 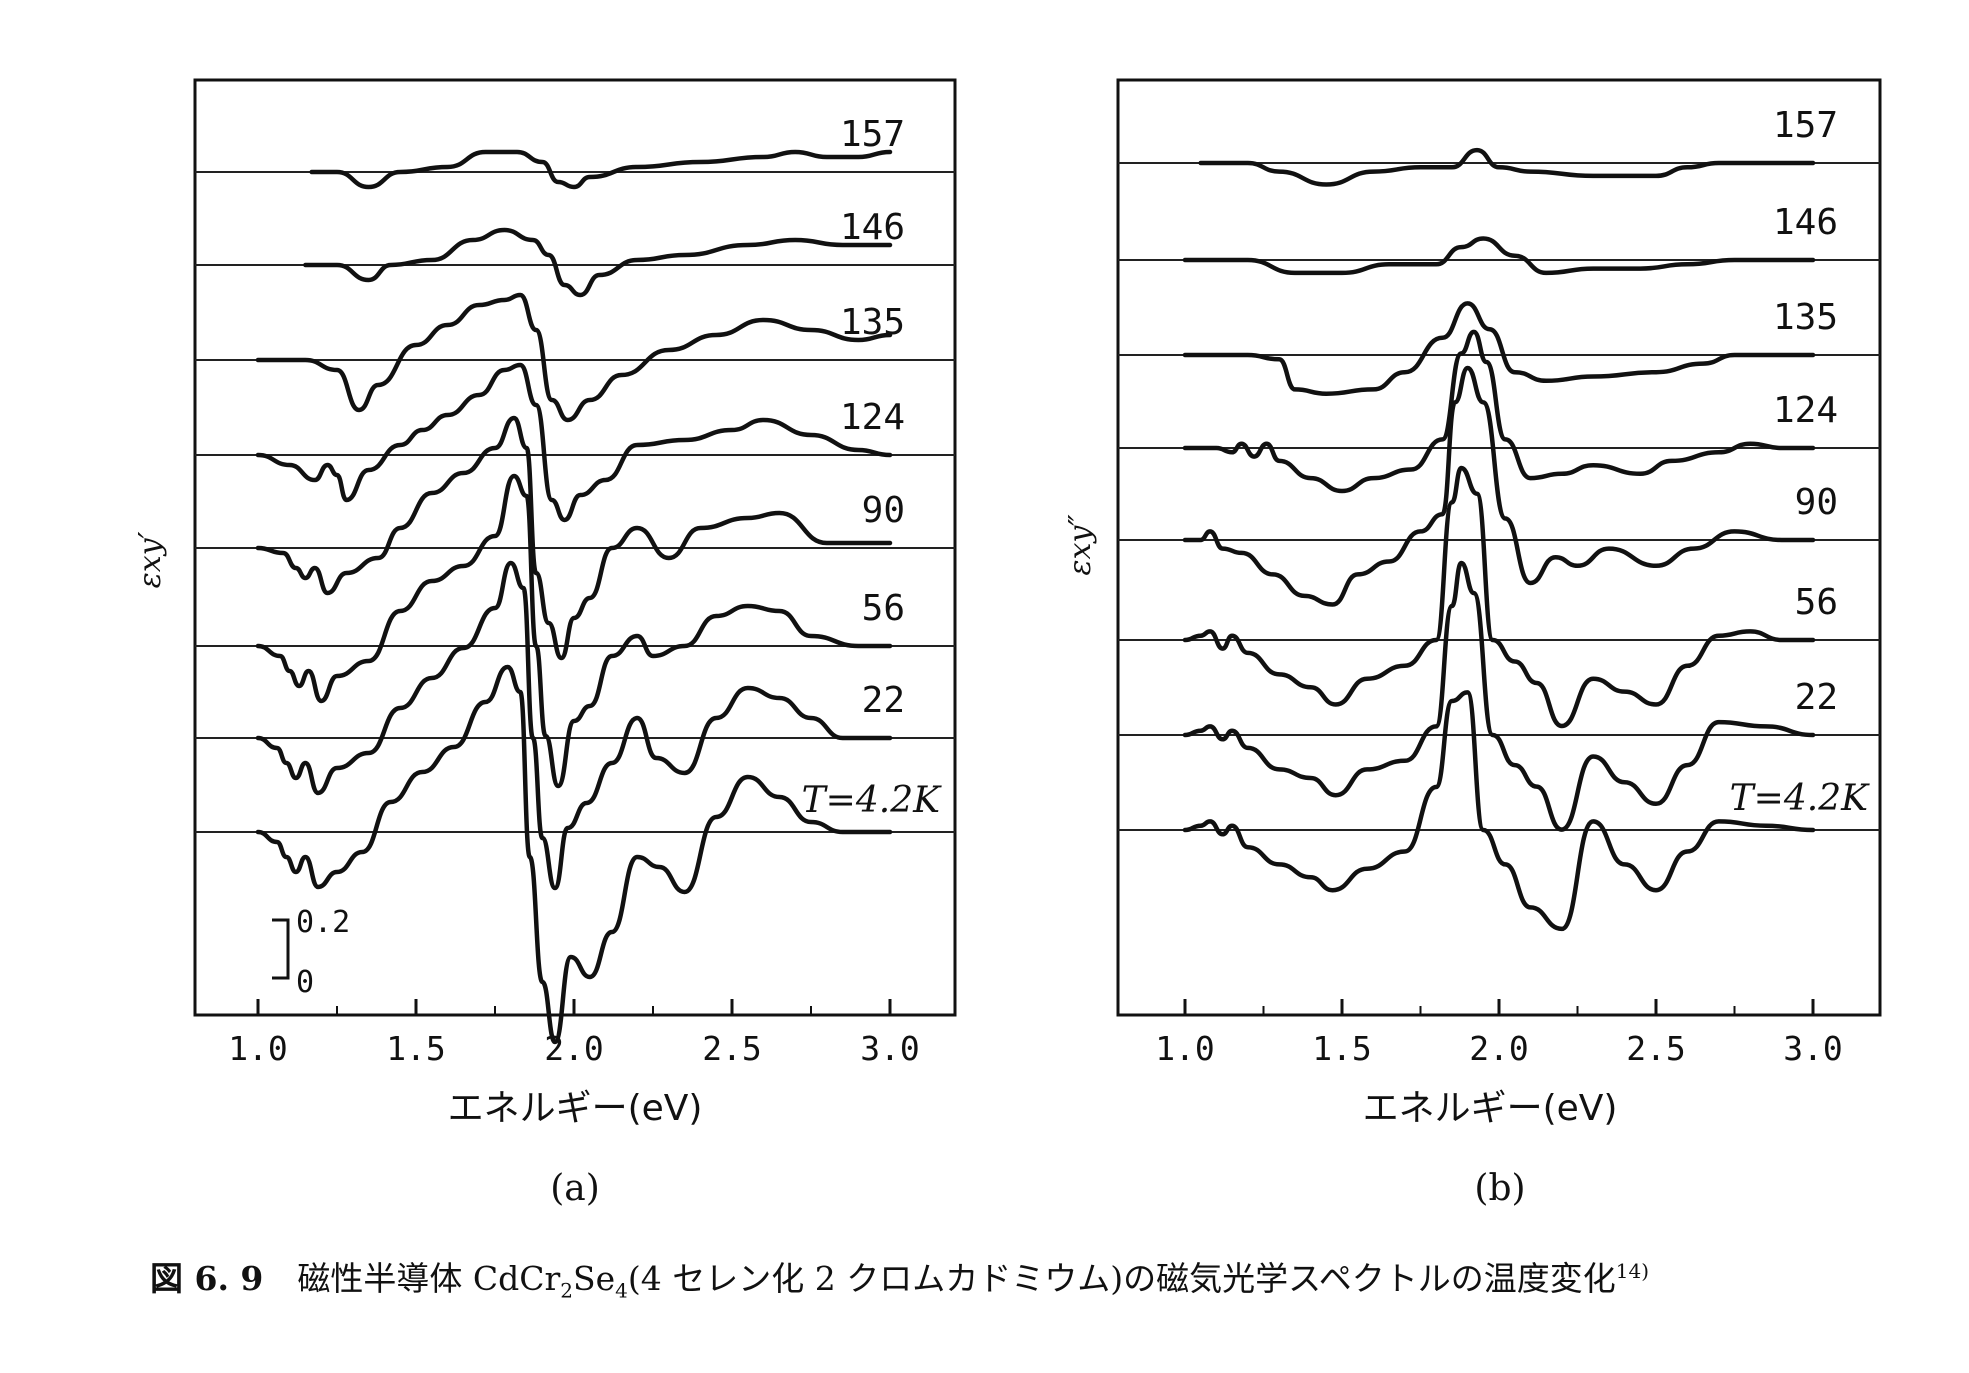 What do you see at coordinates (207, 1278) in the screenshot?
I see `figure-number: 図 6. 9` at bounding box center [207, 1278].